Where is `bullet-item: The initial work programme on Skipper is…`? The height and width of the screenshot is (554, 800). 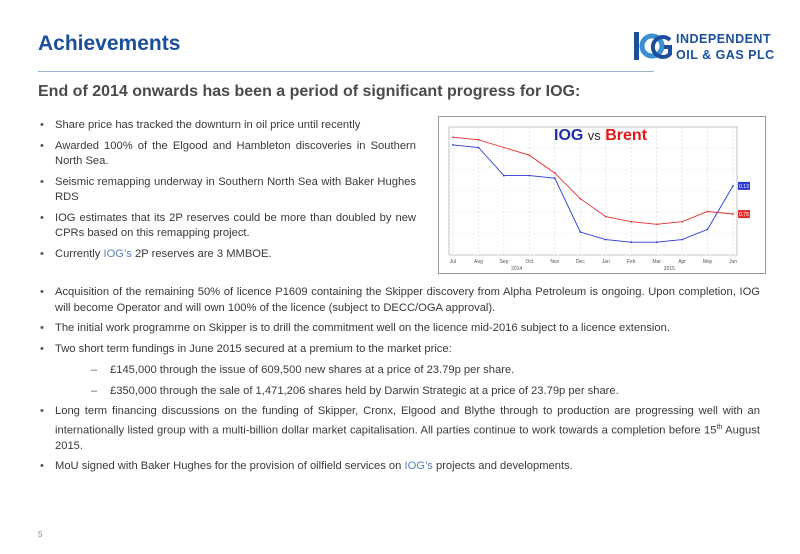
bullet-item: The initial work programme on Skipper is… is located at coordinates (399, 329).